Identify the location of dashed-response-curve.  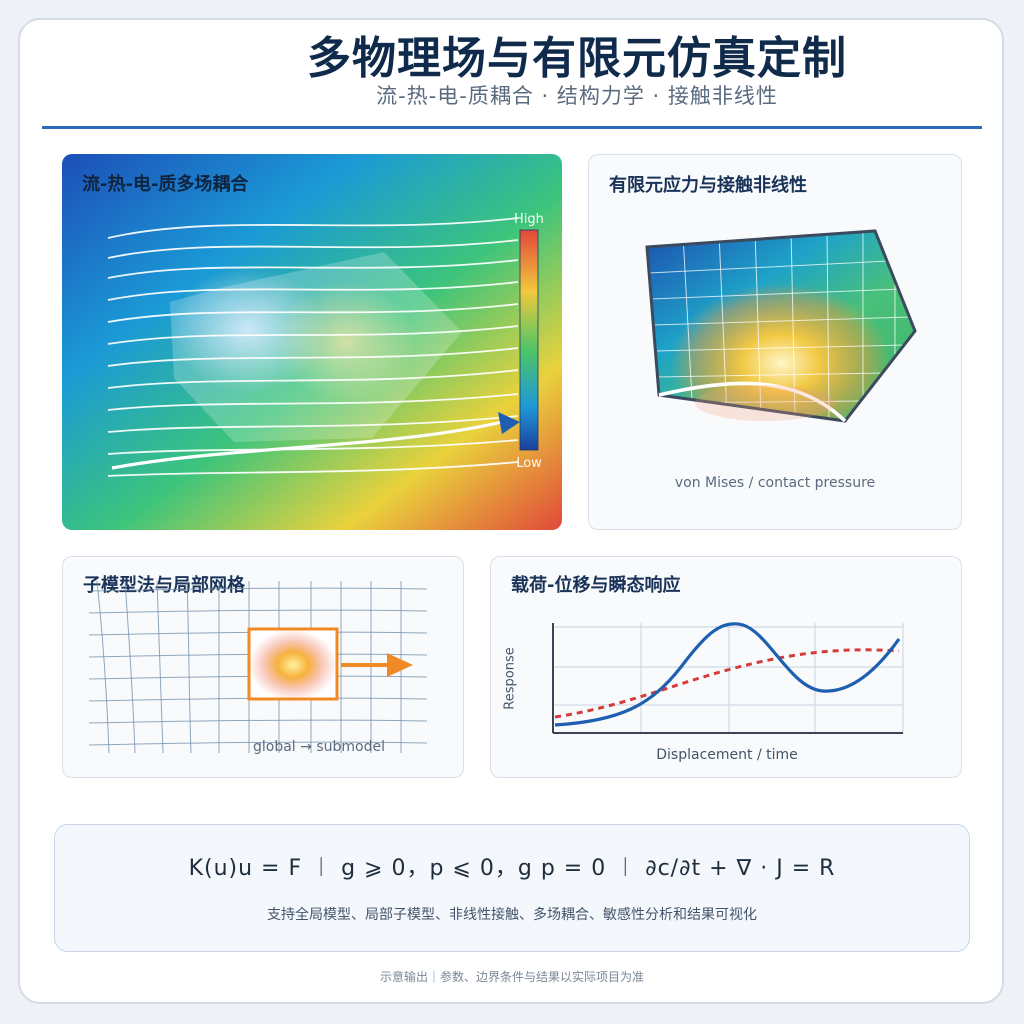
(727, 683).